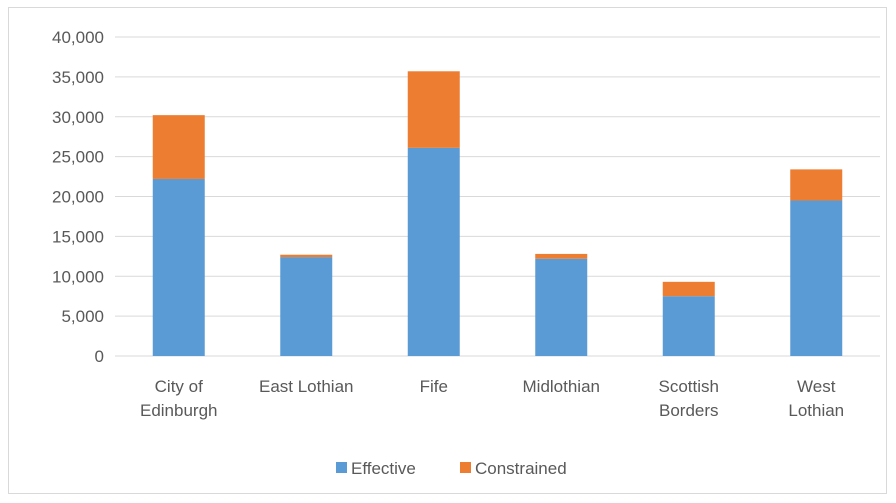 Image resolution: width=896 pixels, height=503 pixels. I want to click on category-label: West, so click(816, 386).